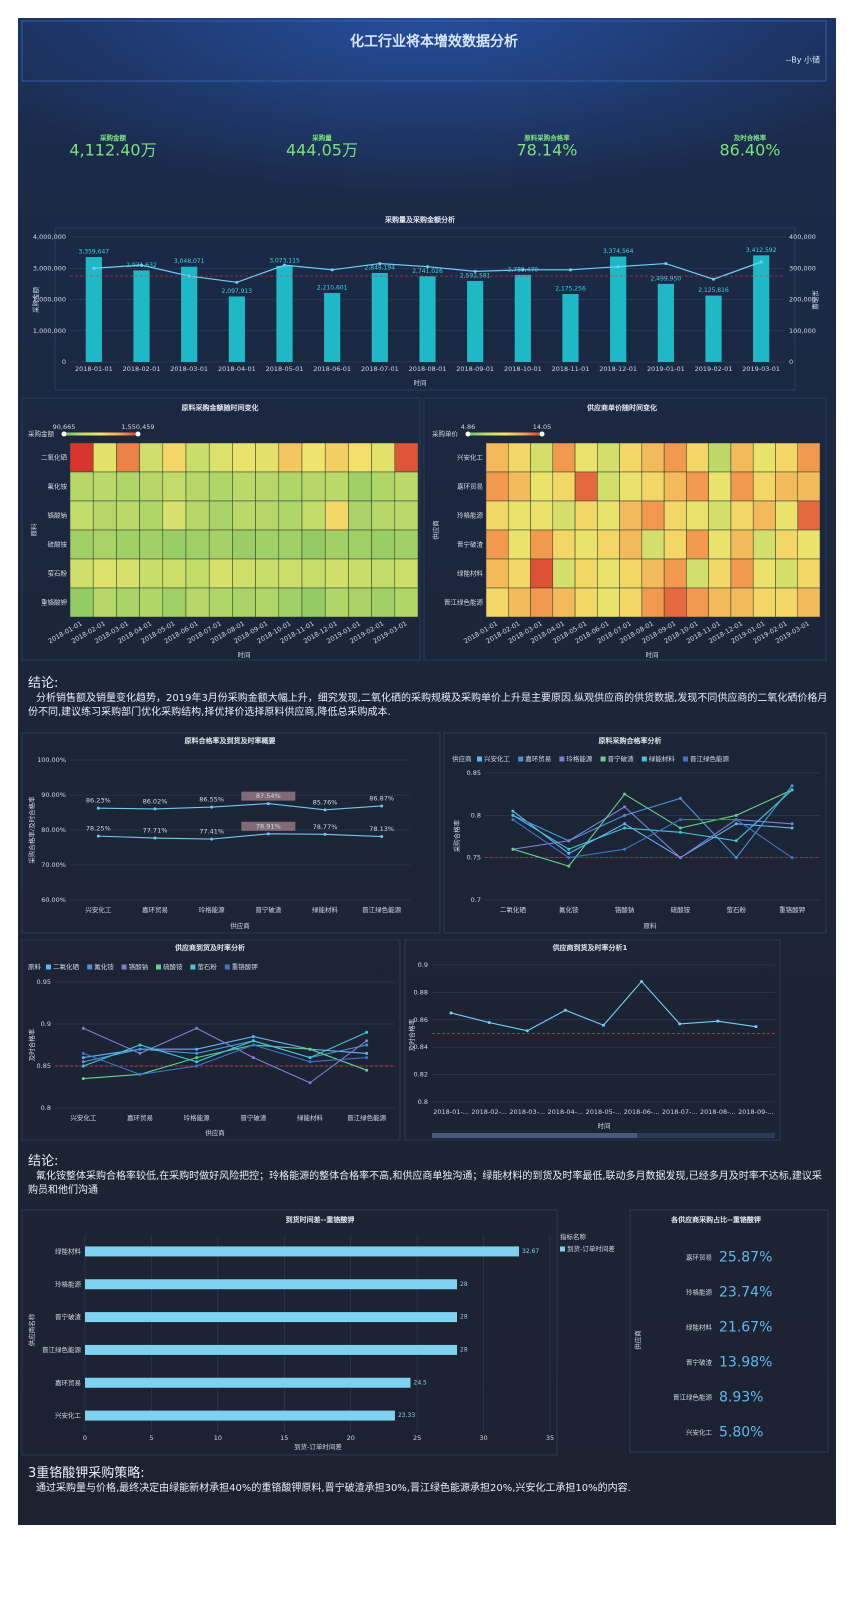 The image size is (868, 1600). I want to click on legend-label: 铬酸钠, so click(139, 966).